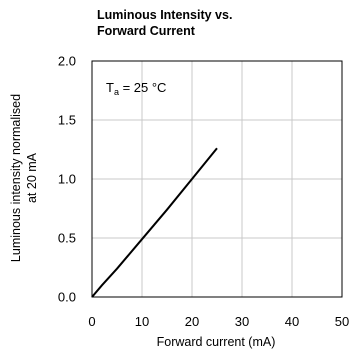  I want to click on y-tick-label-4: 2.0, so click(67, 61).